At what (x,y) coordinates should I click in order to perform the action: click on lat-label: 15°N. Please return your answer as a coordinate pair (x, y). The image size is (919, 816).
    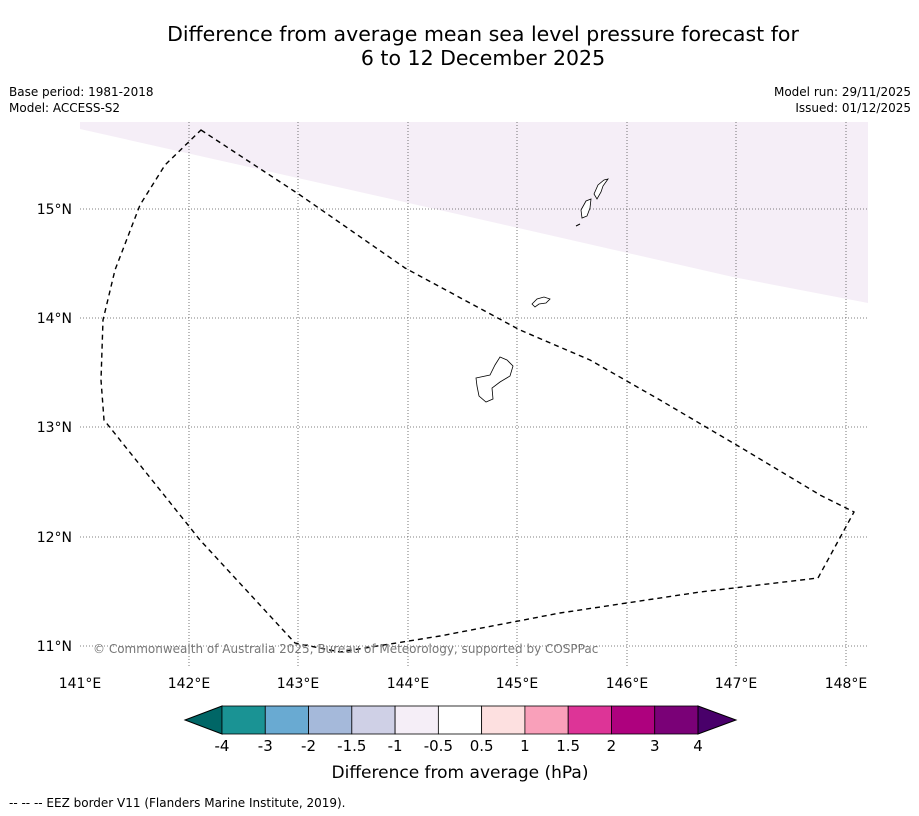
    Looking at the image, I should click on (54, 210).